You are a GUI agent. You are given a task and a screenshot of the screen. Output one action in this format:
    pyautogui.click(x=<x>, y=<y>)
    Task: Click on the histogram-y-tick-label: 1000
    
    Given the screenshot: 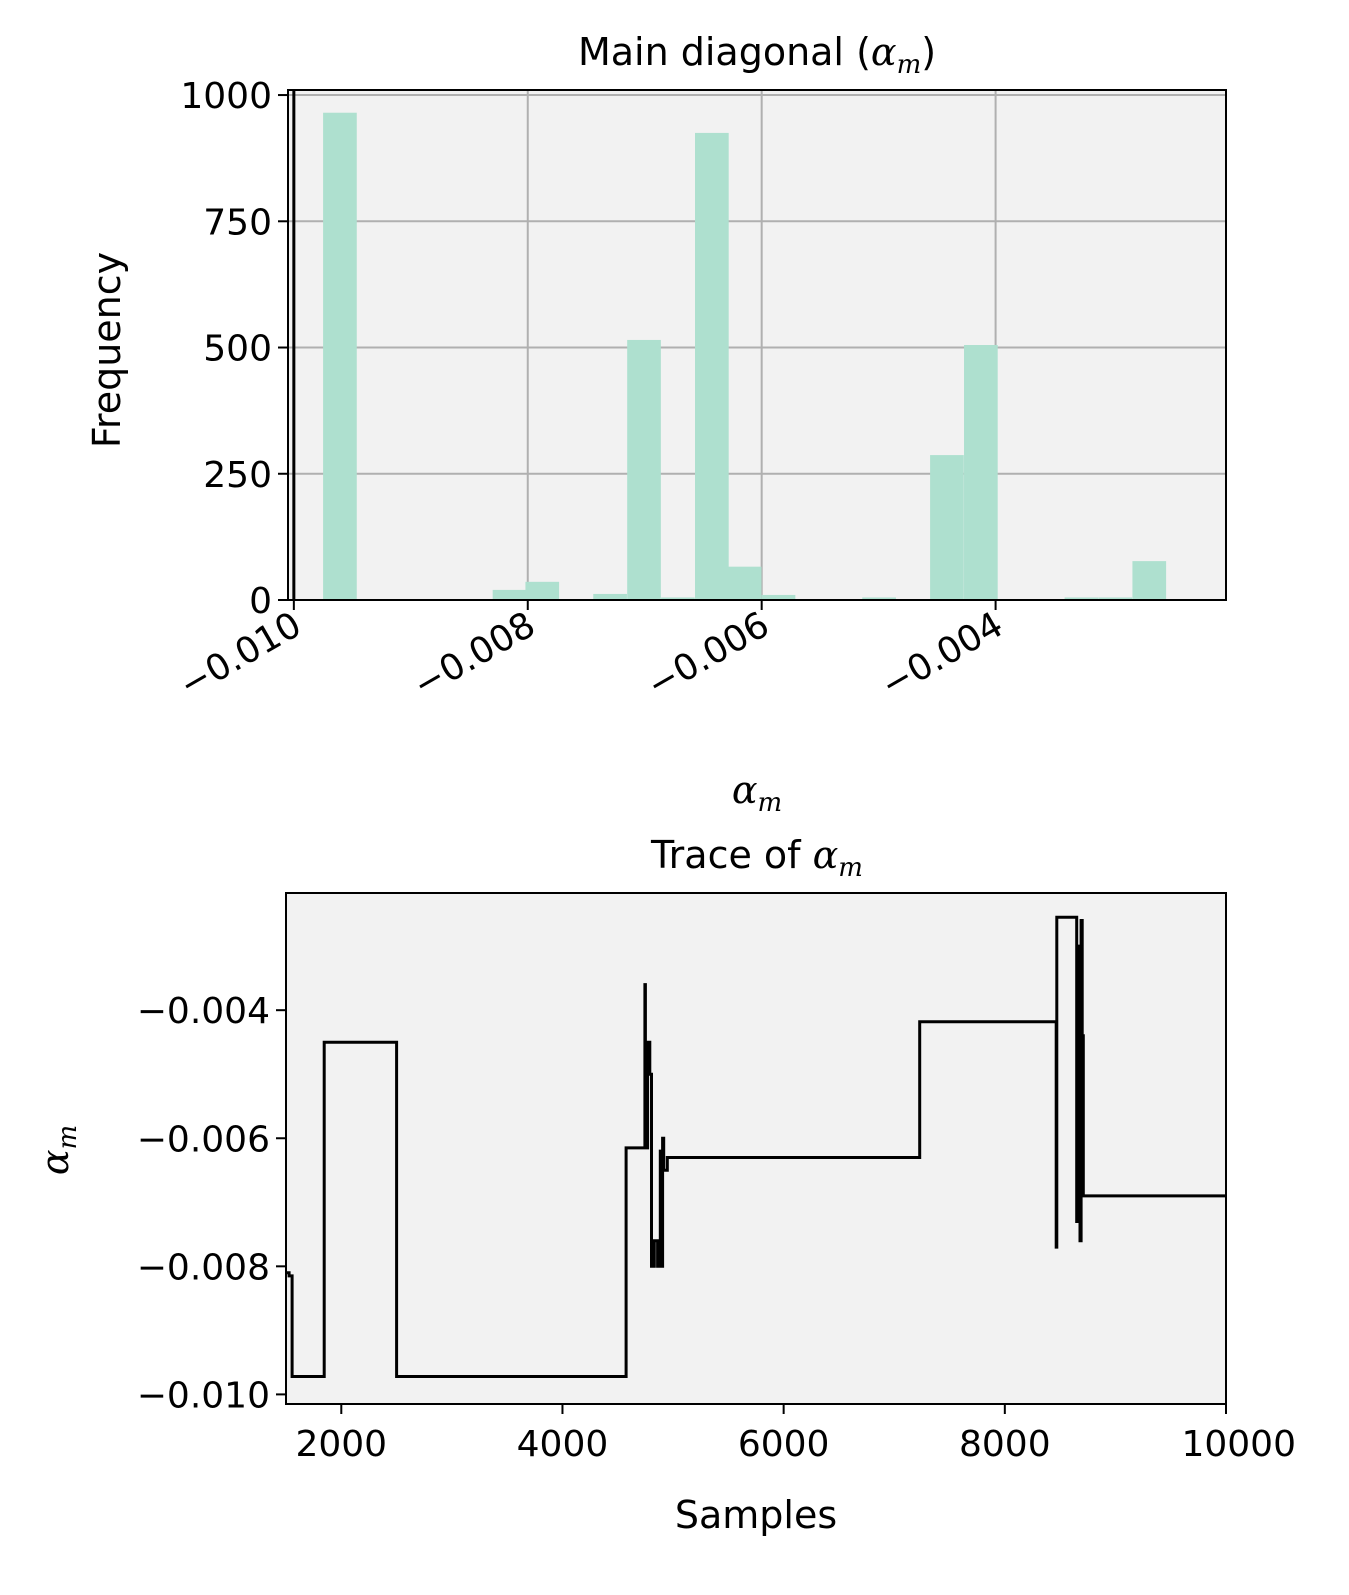 What is the action you would take?
    pyautogui.click(x=226, y=96)
    